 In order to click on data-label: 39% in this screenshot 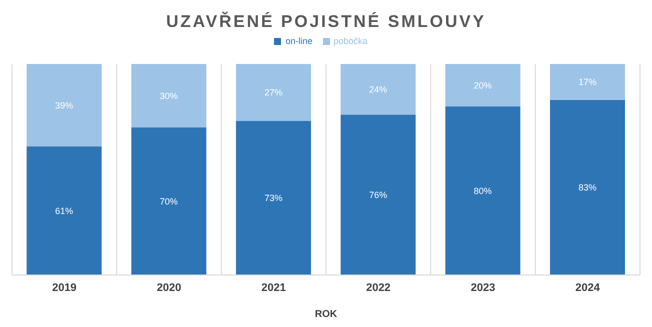, I will do `click(64, 105)`.